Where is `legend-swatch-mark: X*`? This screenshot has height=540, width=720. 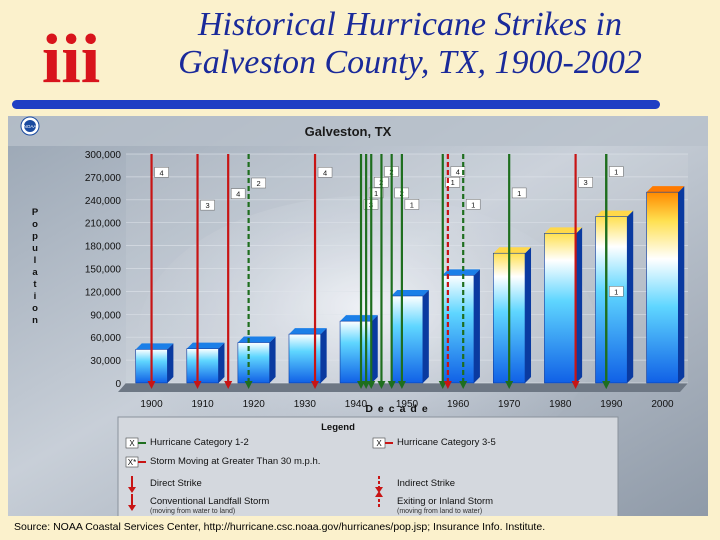
legend-swatch-mark: X* is located at coordinates (132, 462).